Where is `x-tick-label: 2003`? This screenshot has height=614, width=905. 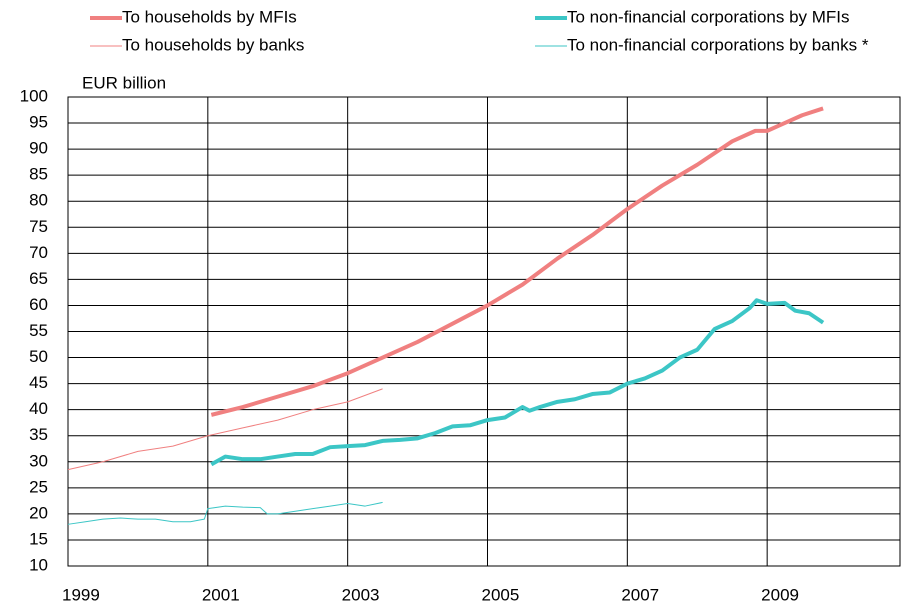 x-tick-label: 2003 is located at coordinates (361, 594).